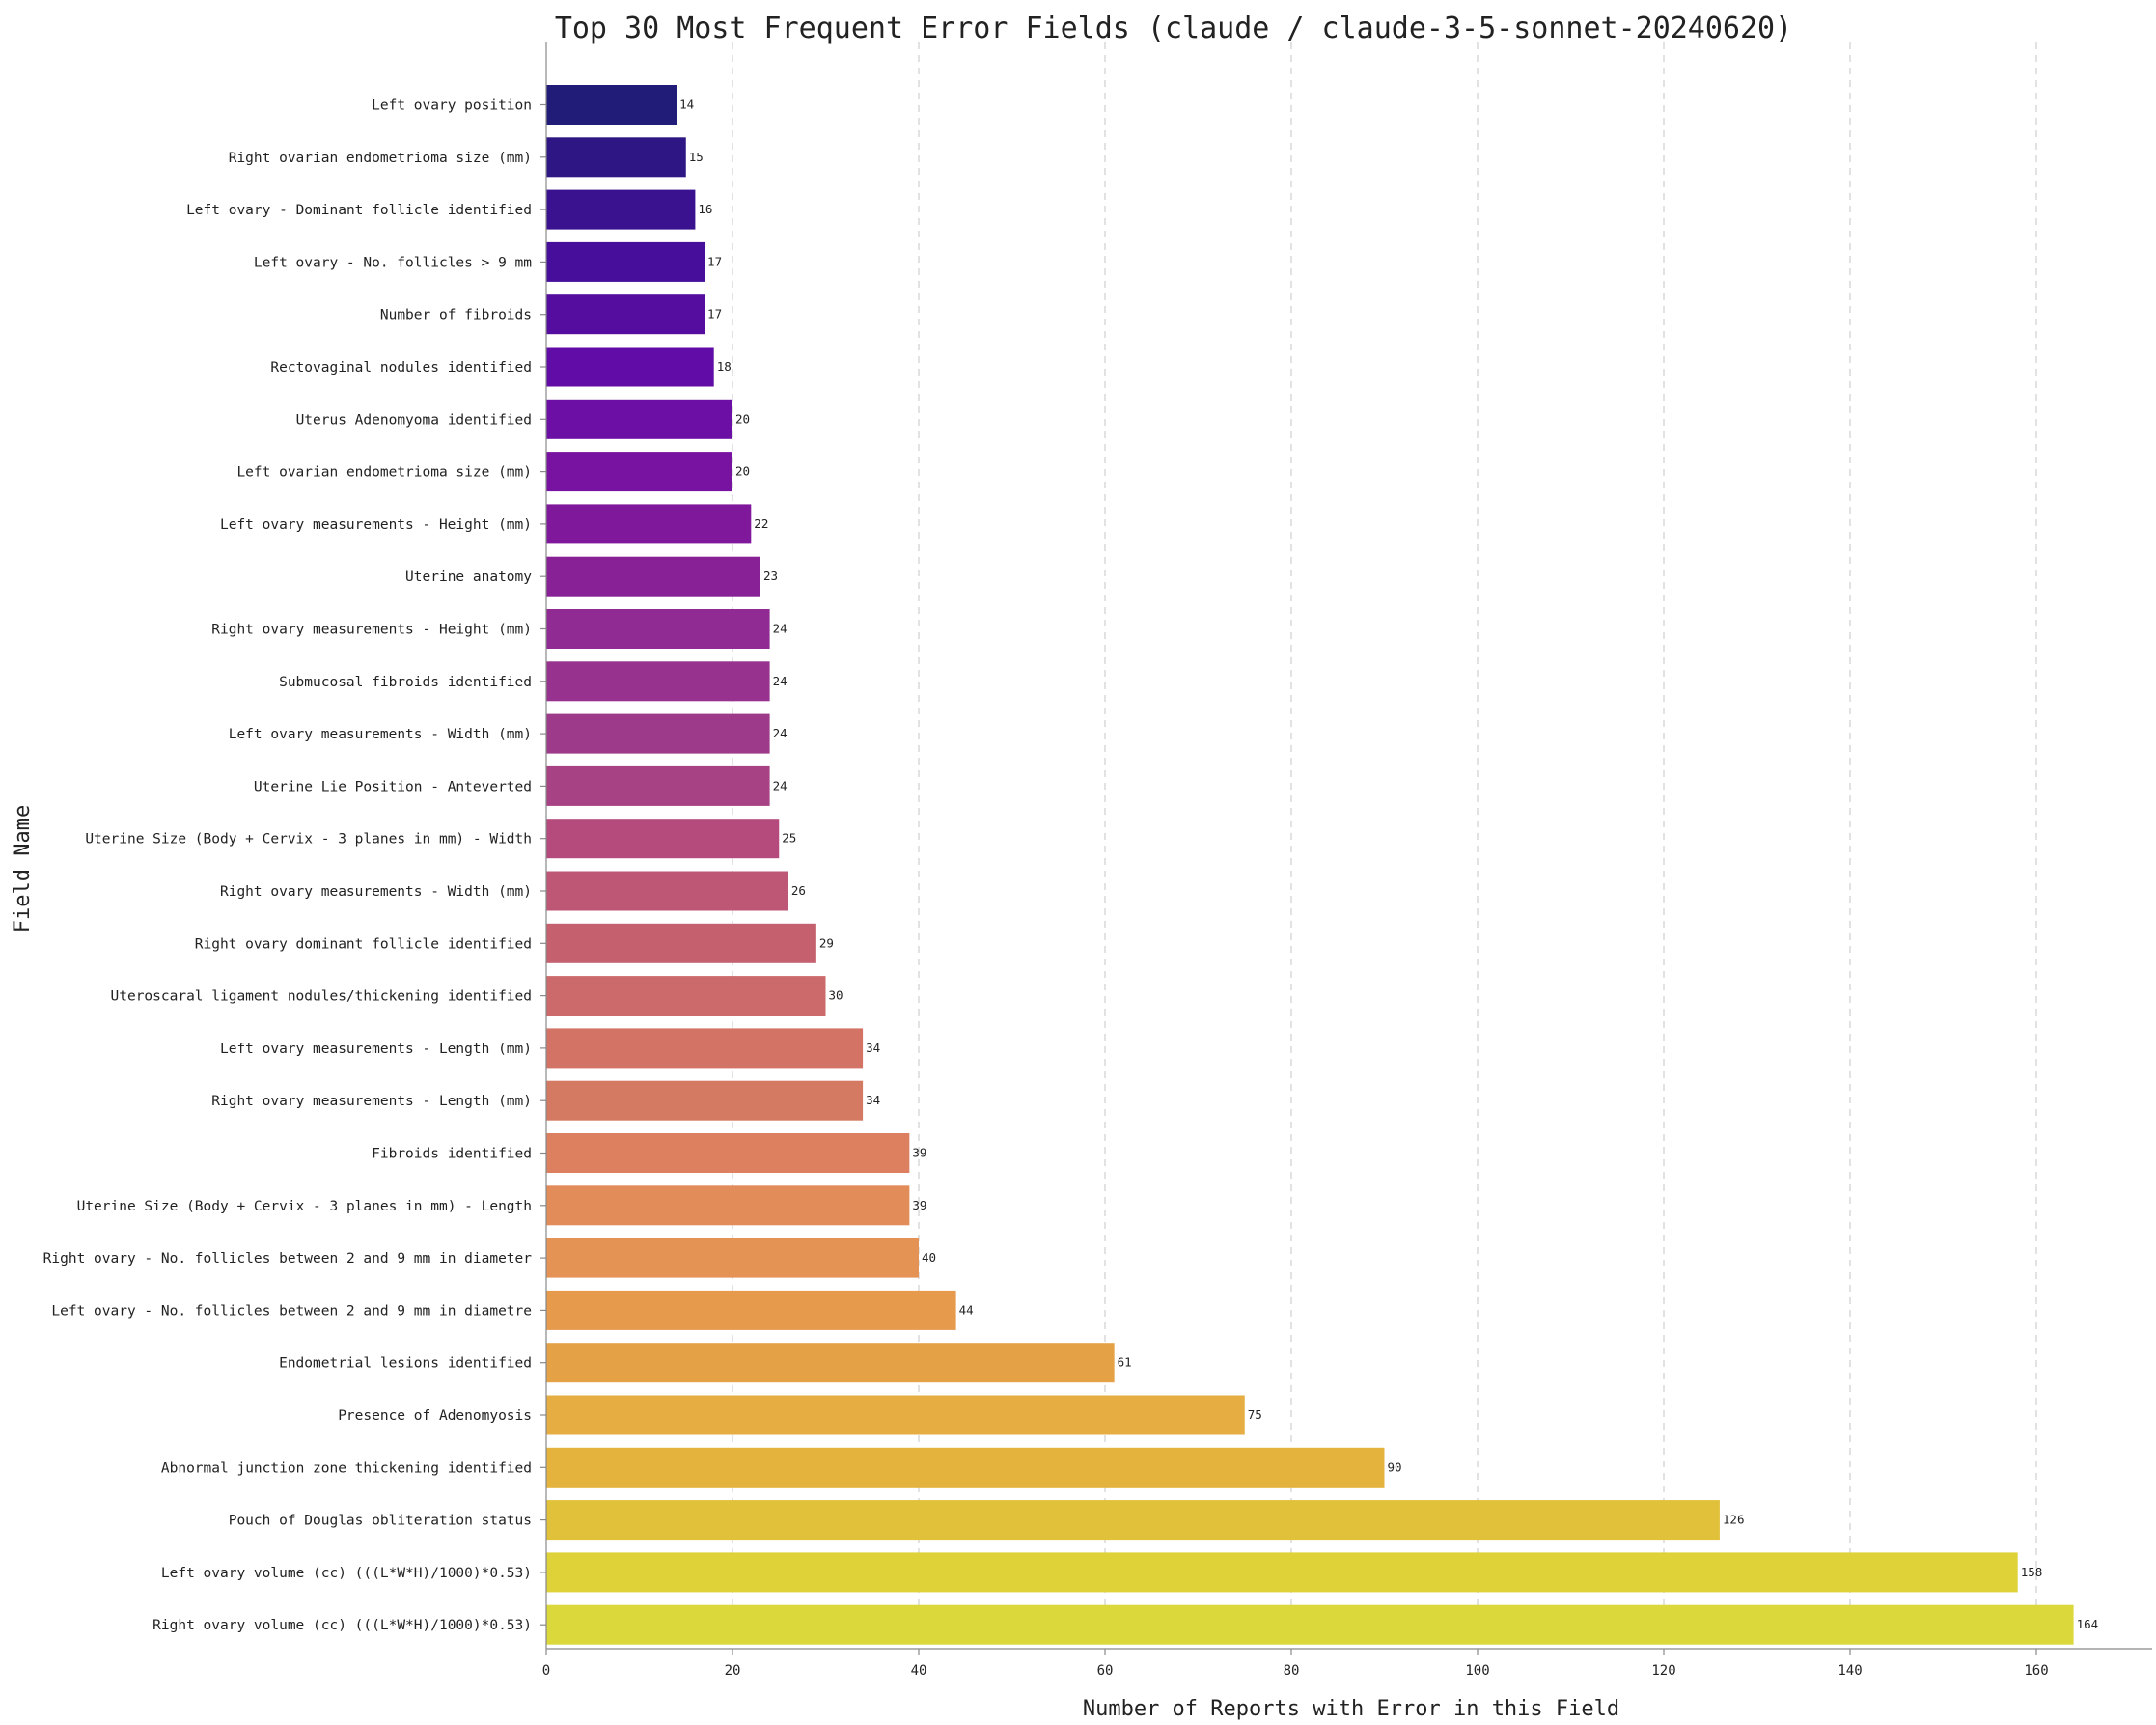 This screenshot has height=1725, width=2156. I want to click on data-label: 30, so click(836, 995).